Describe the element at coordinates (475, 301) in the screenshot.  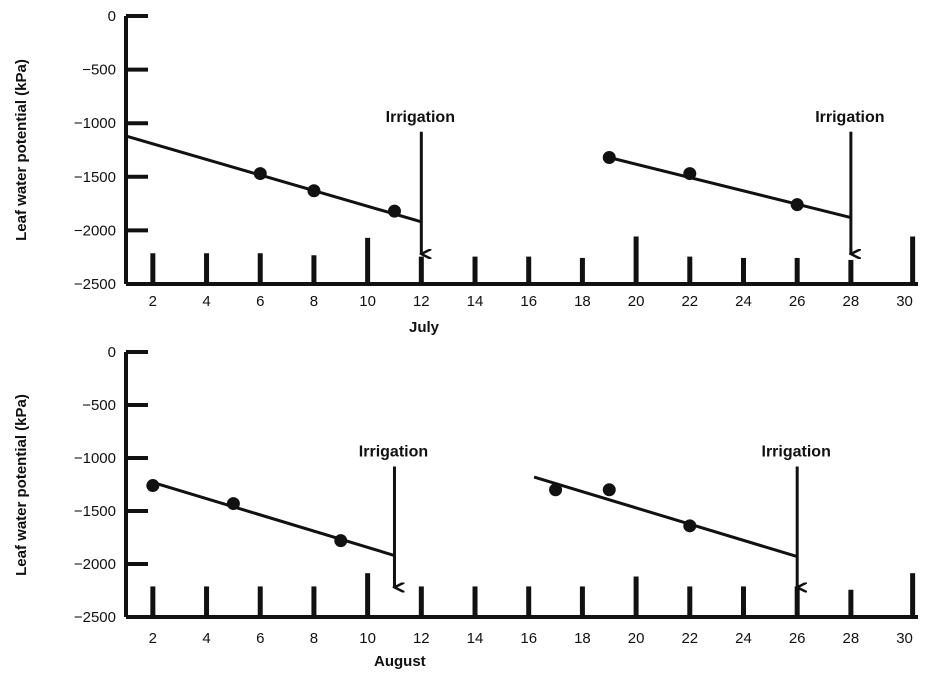
I see `july-x-tick-label: 14` at that location.